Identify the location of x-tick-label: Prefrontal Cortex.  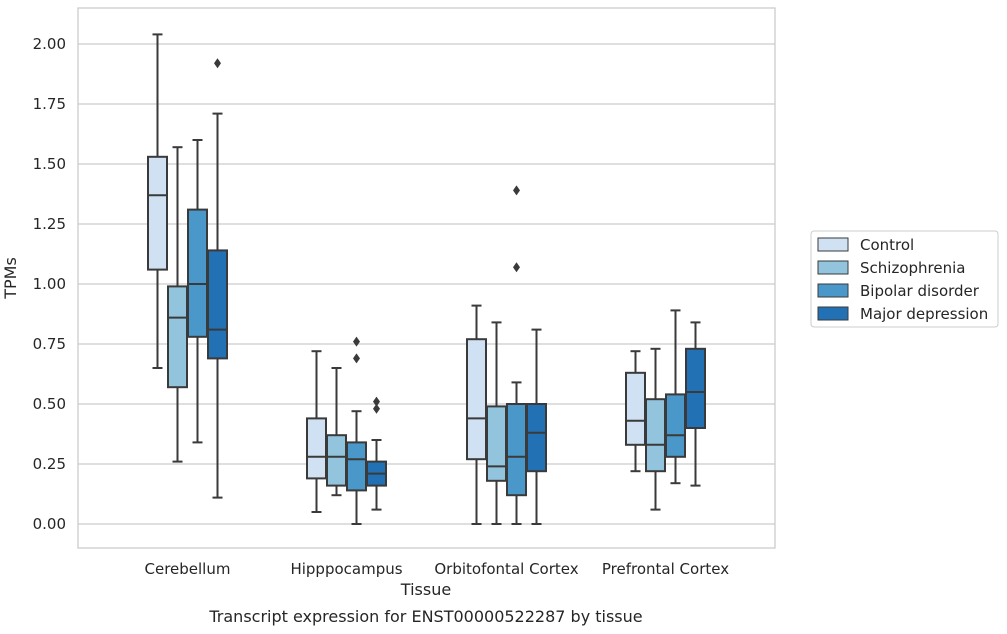
(665, 569).